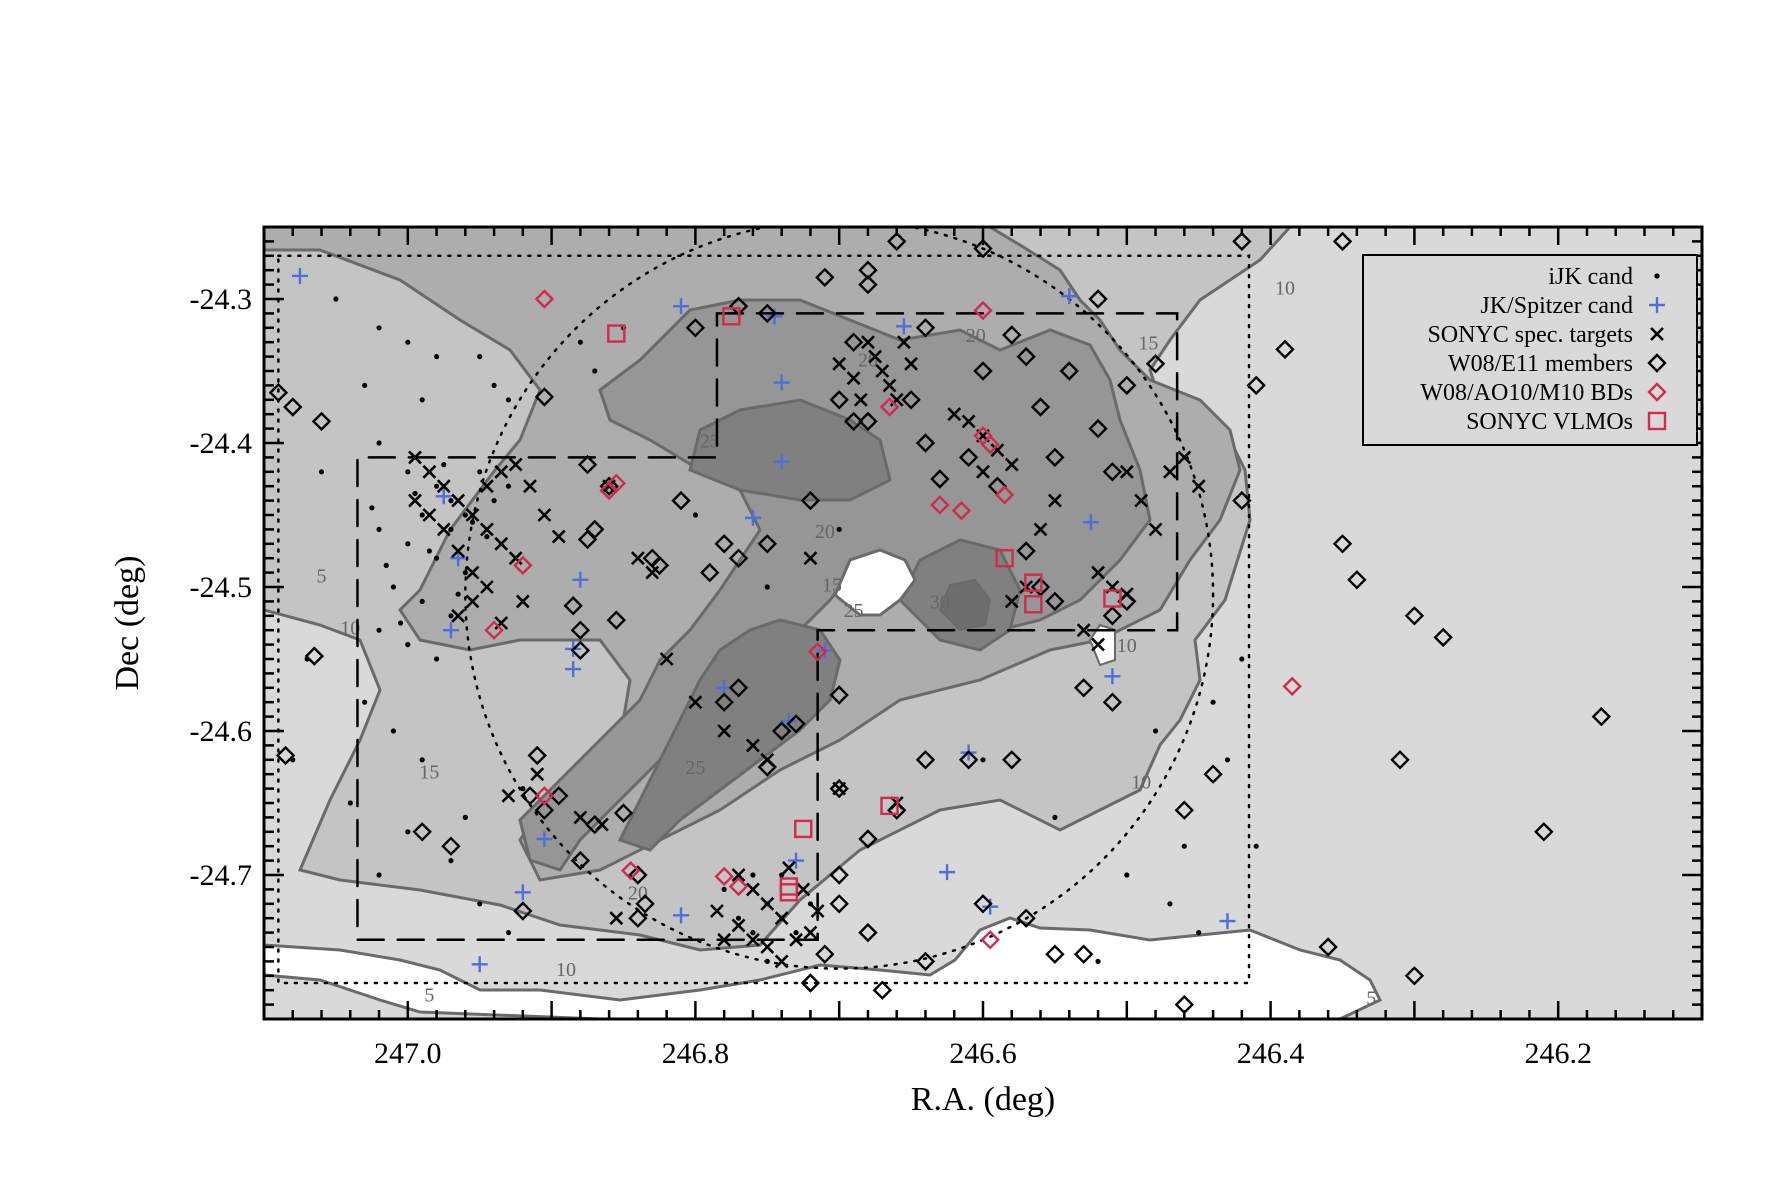  I want to click on x-tick-label: 246.4, so click(1271, 1053).